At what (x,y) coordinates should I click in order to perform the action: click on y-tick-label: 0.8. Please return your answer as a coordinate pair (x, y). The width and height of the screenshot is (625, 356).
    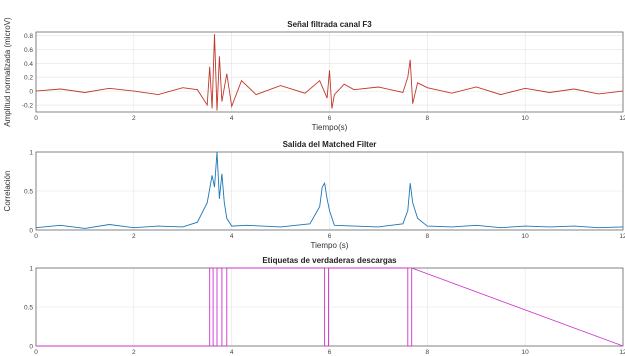
    Looking at the image, I should click on (28, 36).